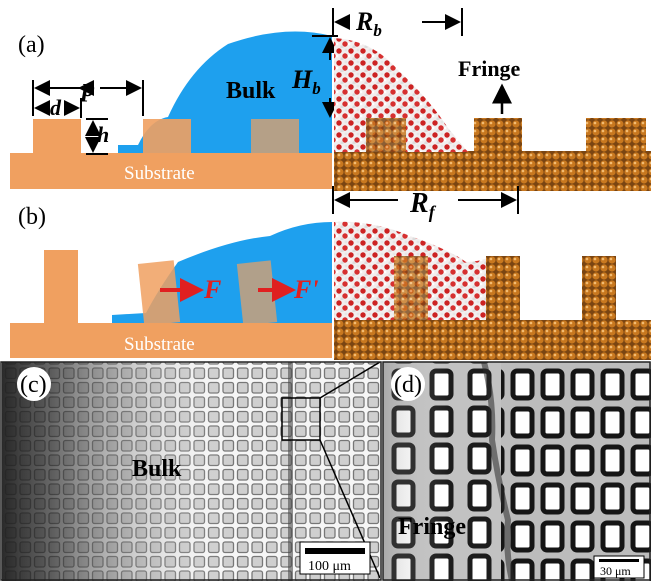 This screenshot has width=651, height=581. Describe the element at coordinates (335, 558) in the screenshot. I see `scale-bar-box-c` at that location.